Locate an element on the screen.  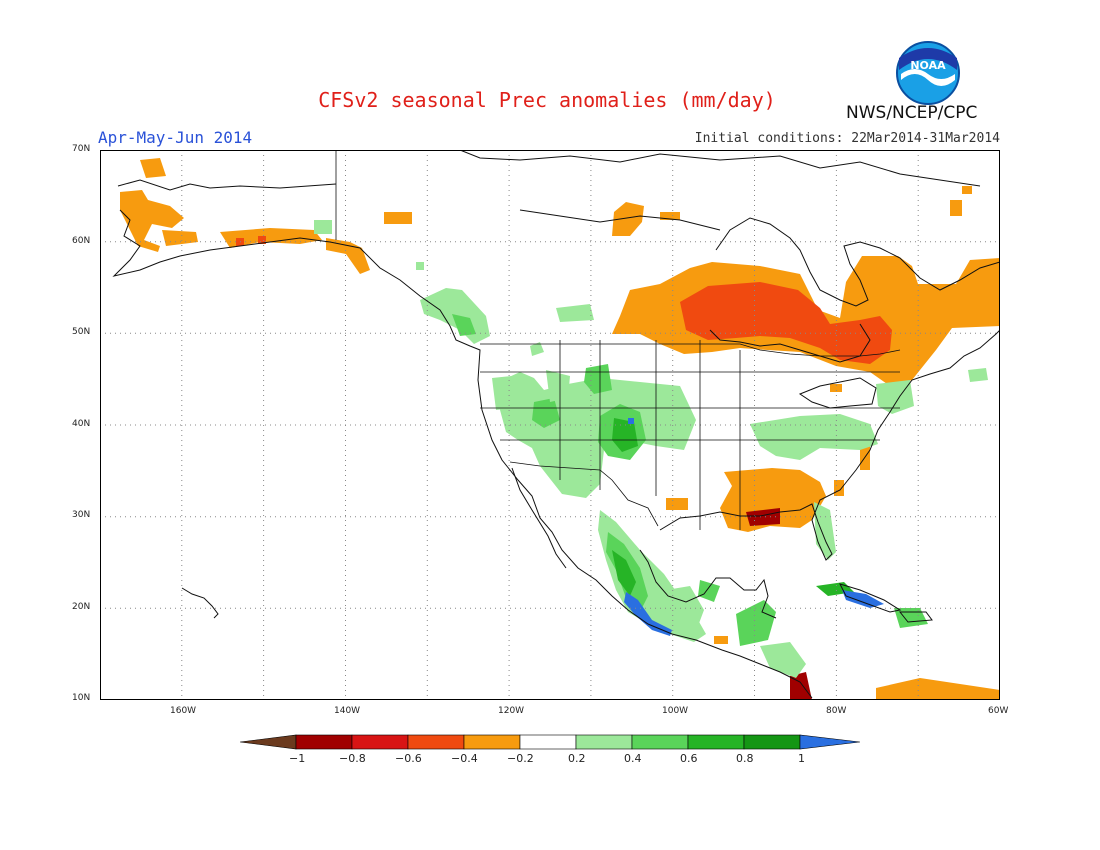
colorbar-label: 0.8 is located at coordinates (745, 758).